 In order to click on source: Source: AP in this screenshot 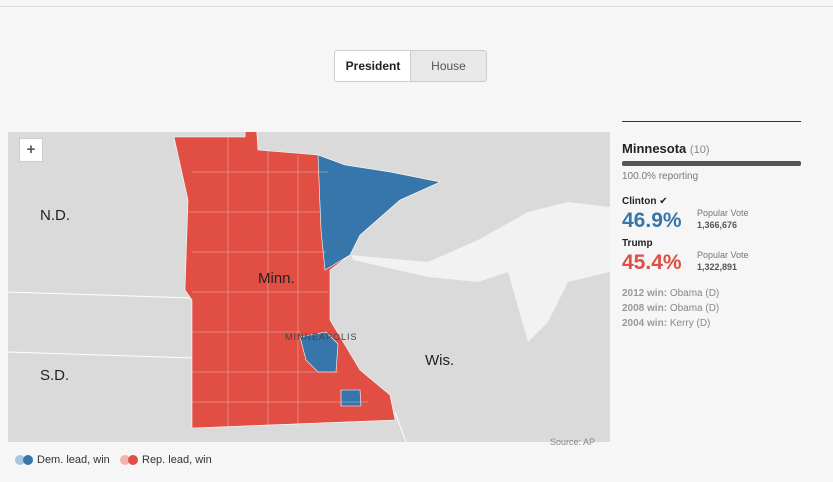, I will do `click(573, 442)`.